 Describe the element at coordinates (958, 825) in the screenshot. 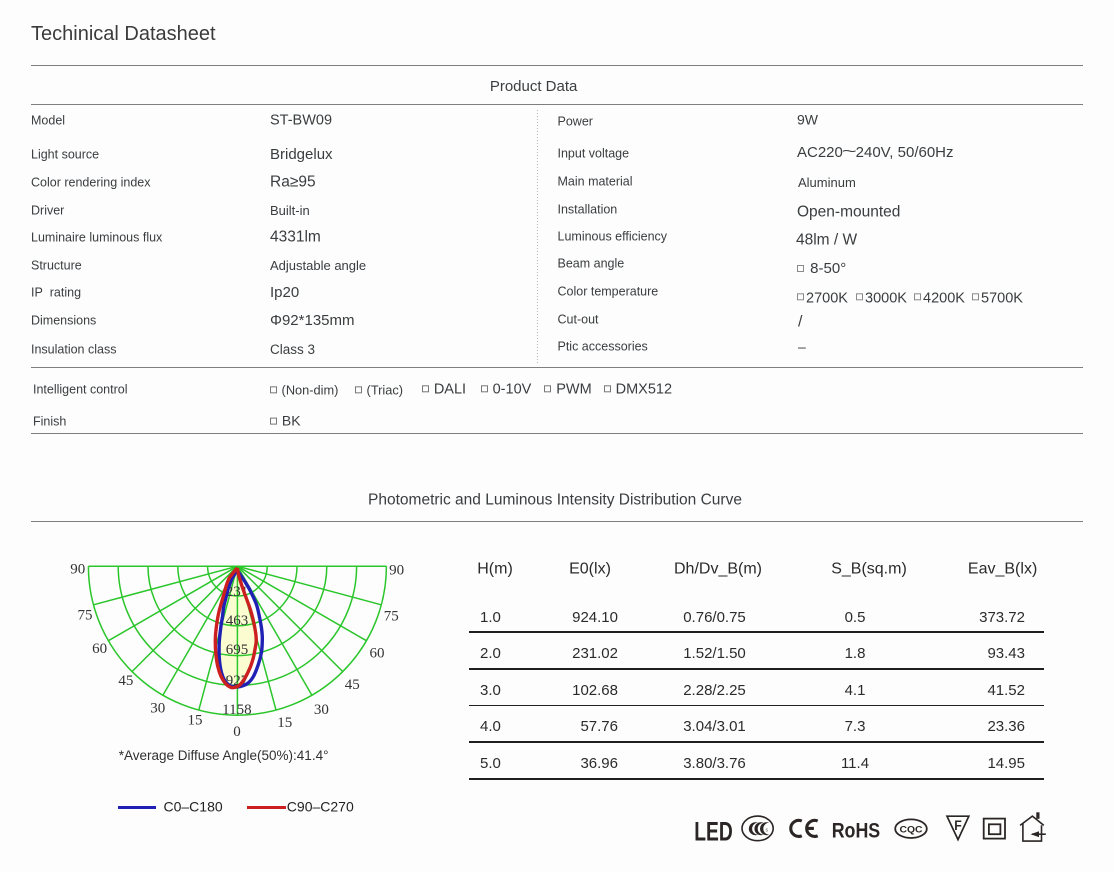

I see `svg-text: F` at that location.